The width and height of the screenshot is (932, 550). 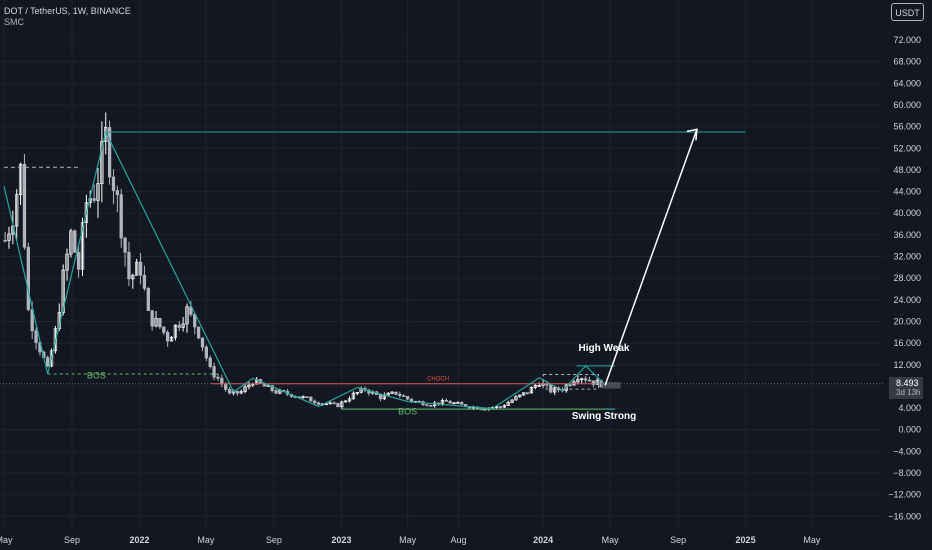 I want to click on price-tick-label: 48.000, so click(x=907, y=170).